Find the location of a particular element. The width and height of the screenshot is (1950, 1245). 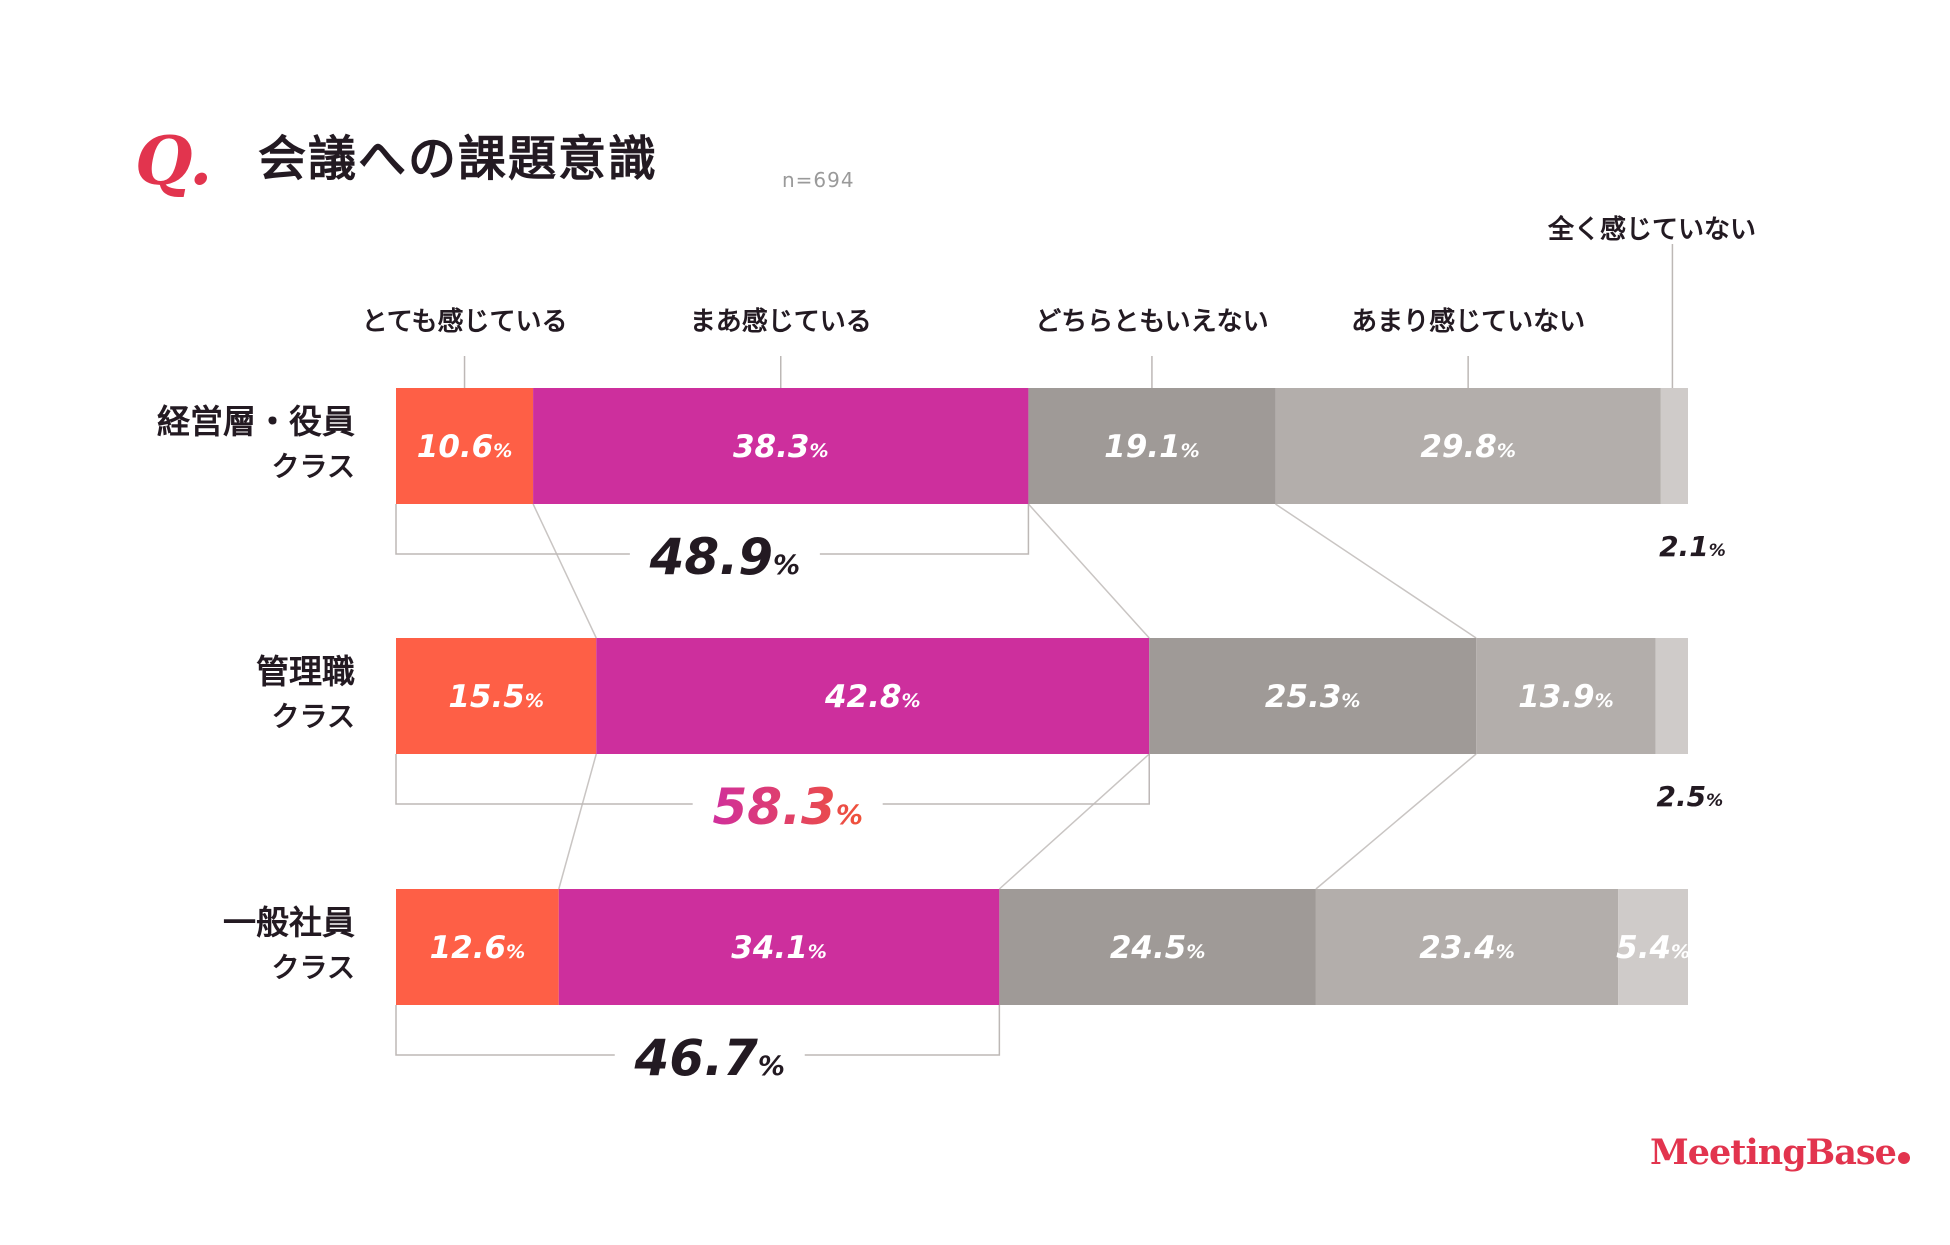

category-label: 管理職 is located at coordinates (305, 671).